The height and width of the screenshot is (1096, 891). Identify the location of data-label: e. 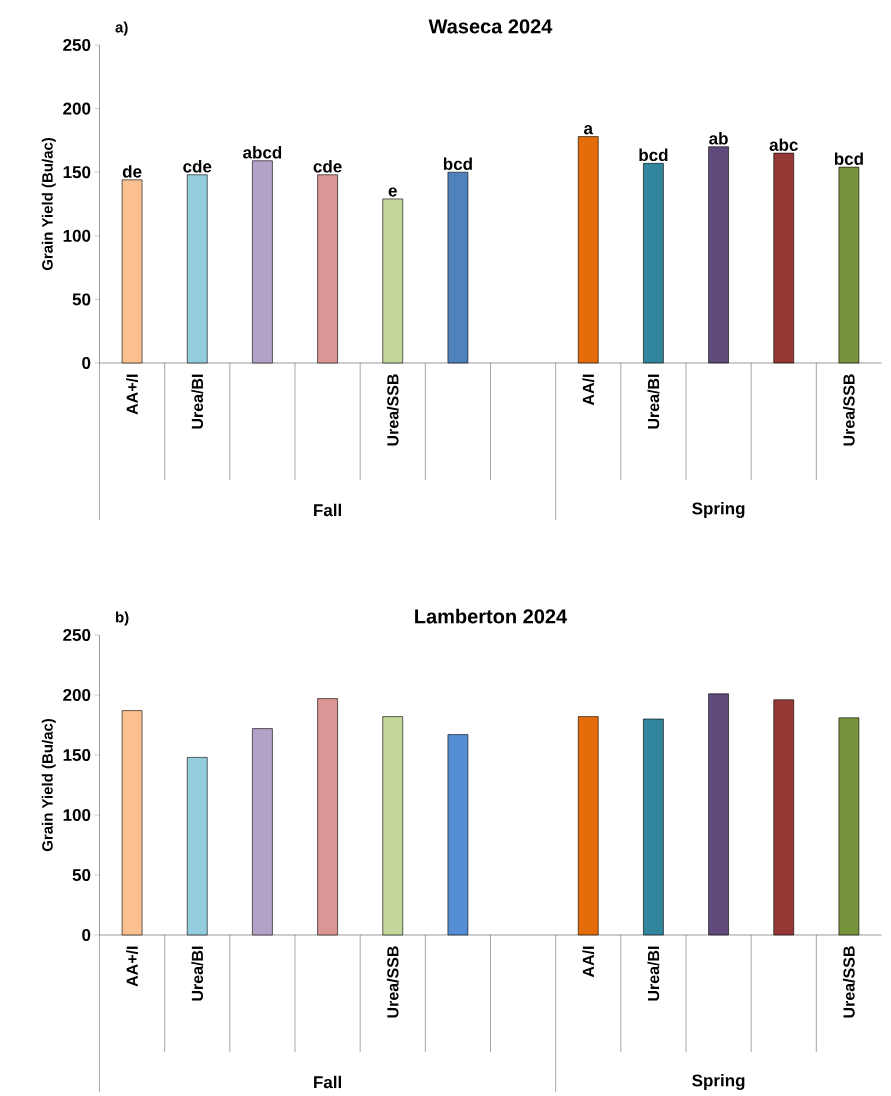
(392, 192).